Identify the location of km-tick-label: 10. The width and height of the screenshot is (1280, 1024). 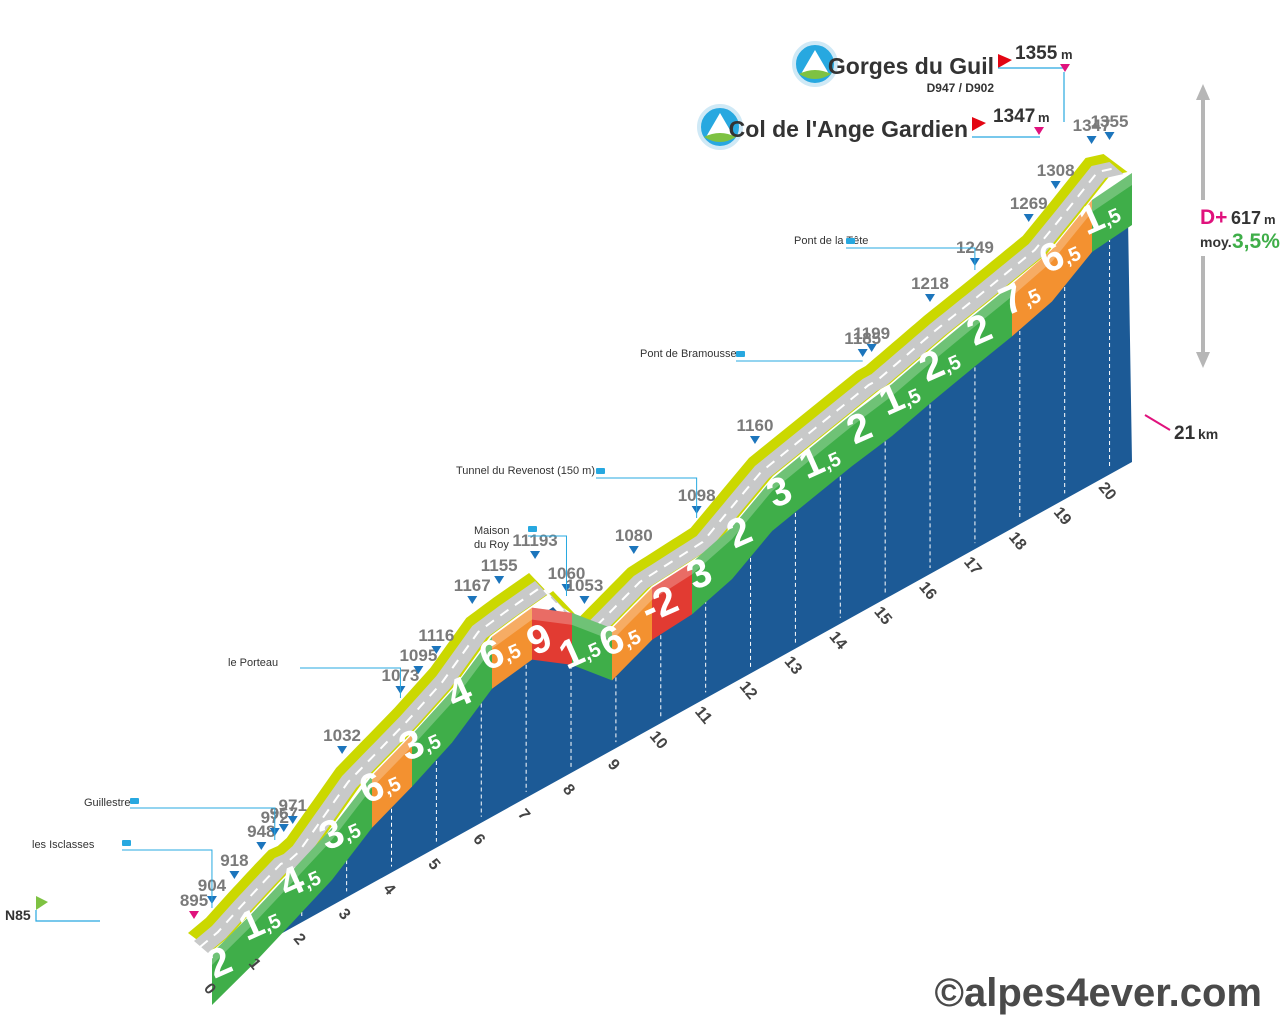
(658, 740).